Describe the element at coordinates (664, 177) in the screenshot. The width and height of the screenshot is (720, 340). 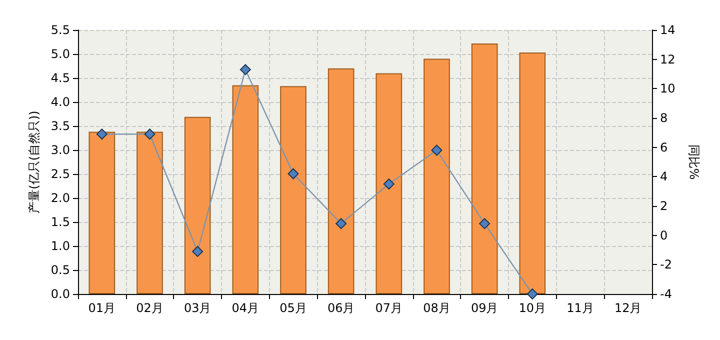
I see `y2-tick-label: 4` at that location.